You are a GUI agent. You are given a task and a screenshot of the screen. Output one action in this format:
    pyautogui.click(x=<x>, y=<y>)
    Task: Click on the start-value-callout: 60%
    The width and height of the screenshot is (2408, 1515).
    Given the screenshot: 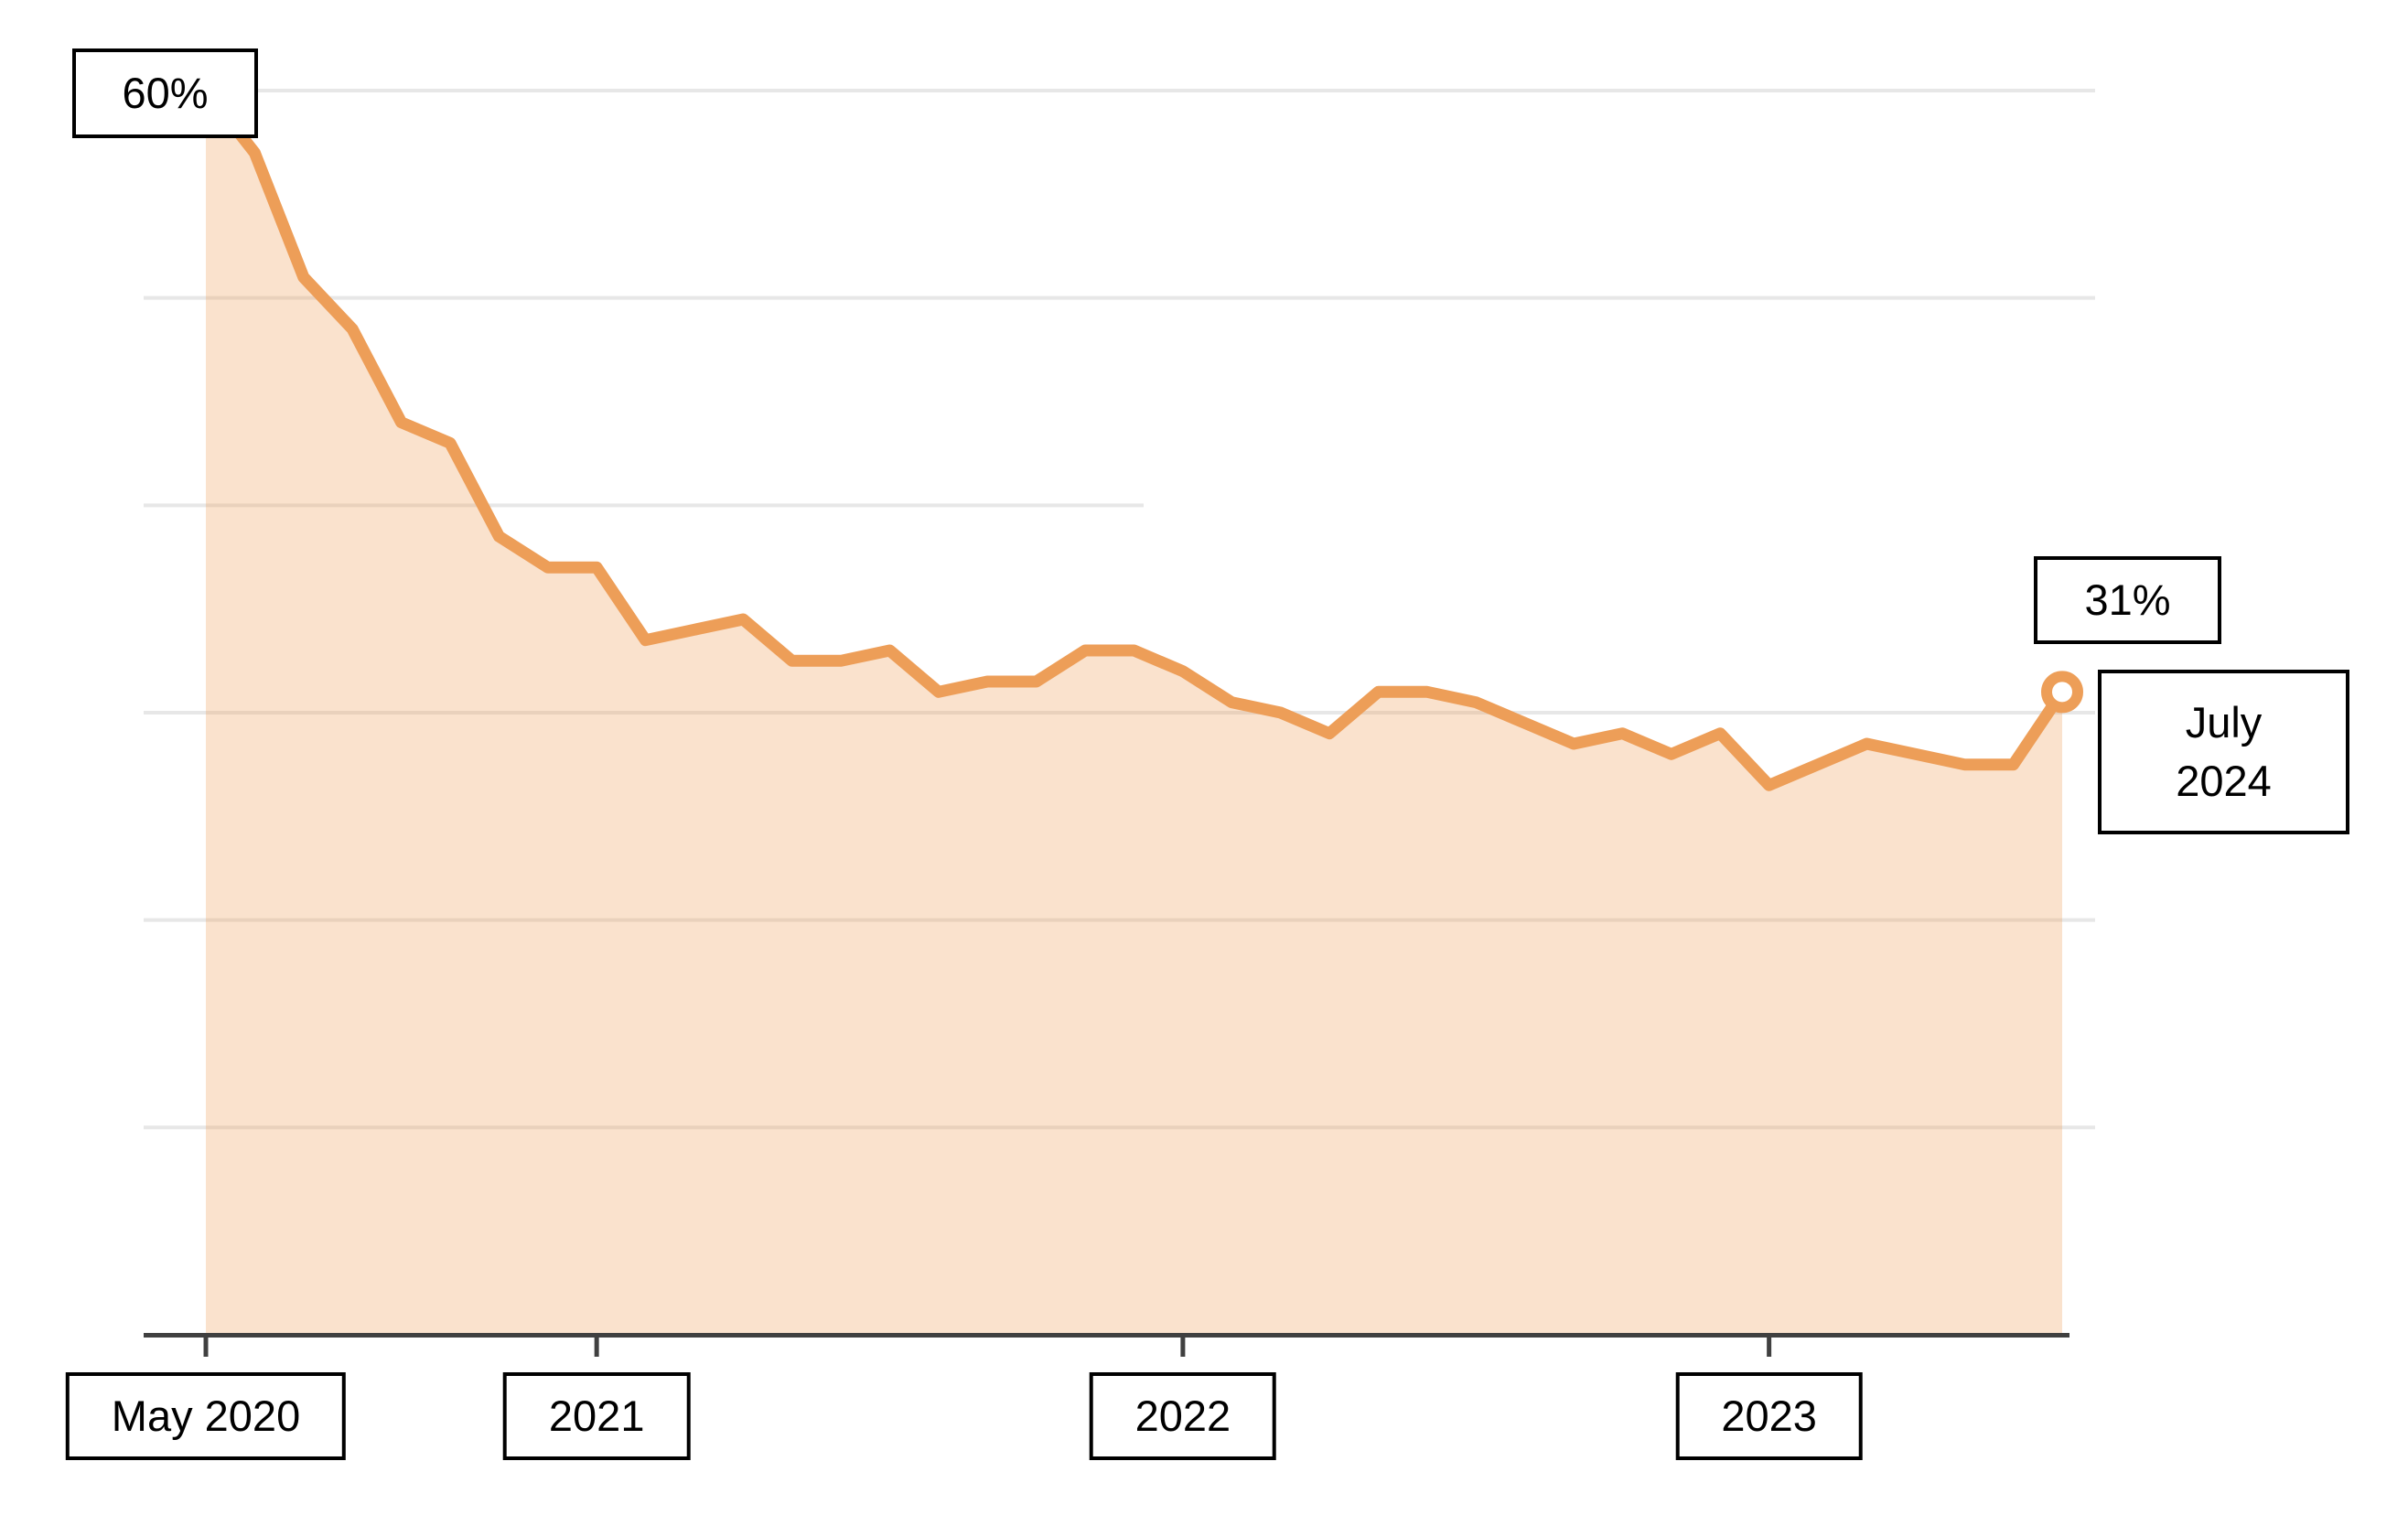 What is the action you would take?
    pyautogui.click(x=165, y=93)
    